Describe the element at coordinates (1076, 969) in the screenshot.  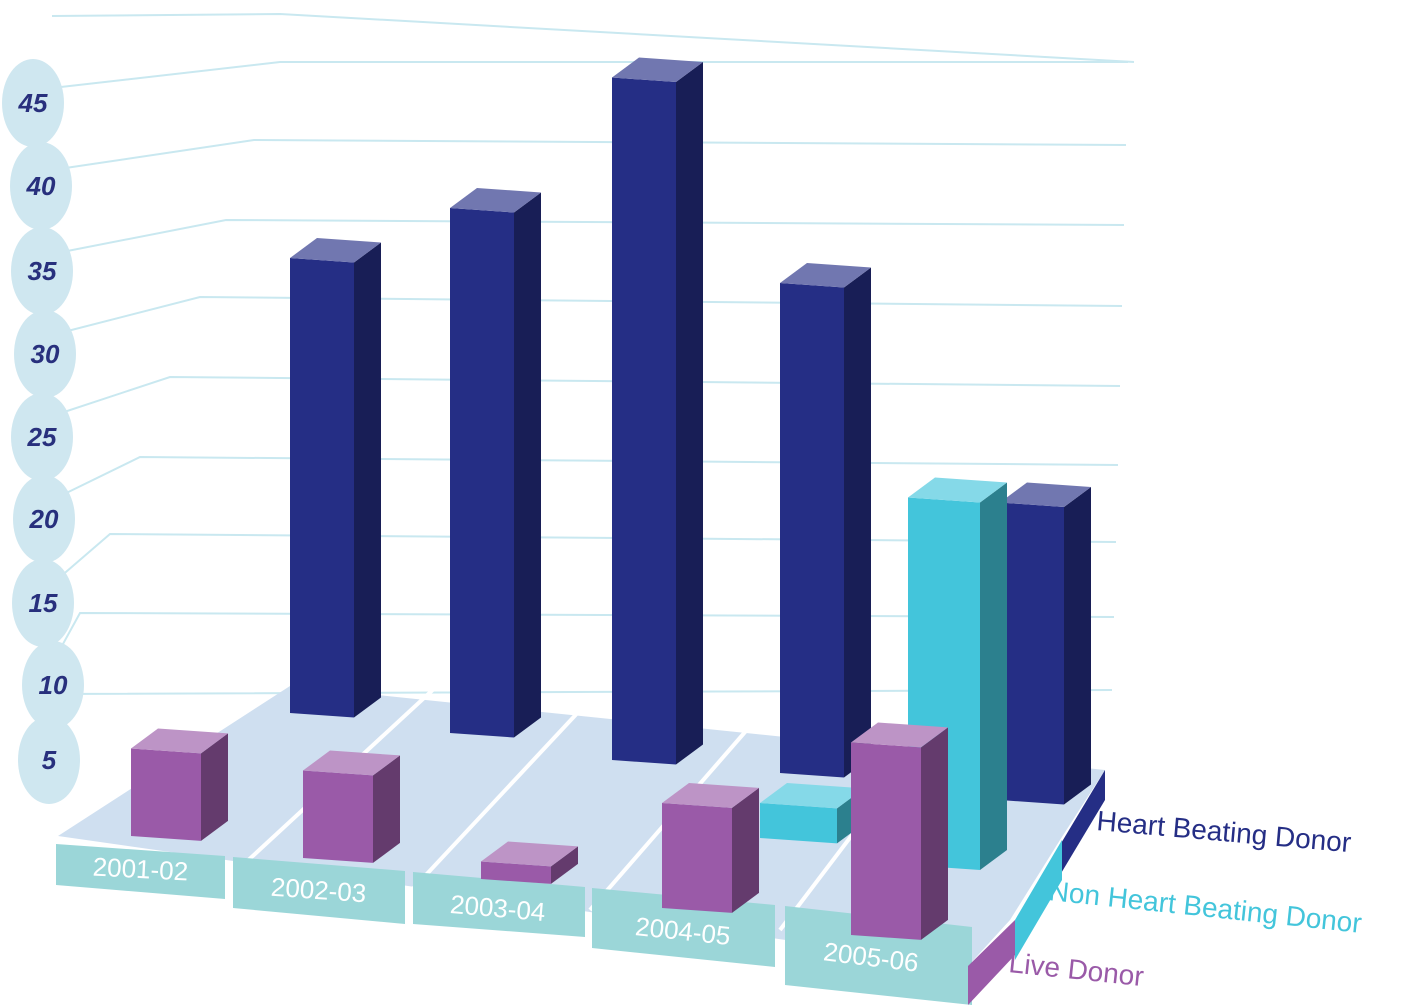
I see `legend-label: Live Donor` at that location.